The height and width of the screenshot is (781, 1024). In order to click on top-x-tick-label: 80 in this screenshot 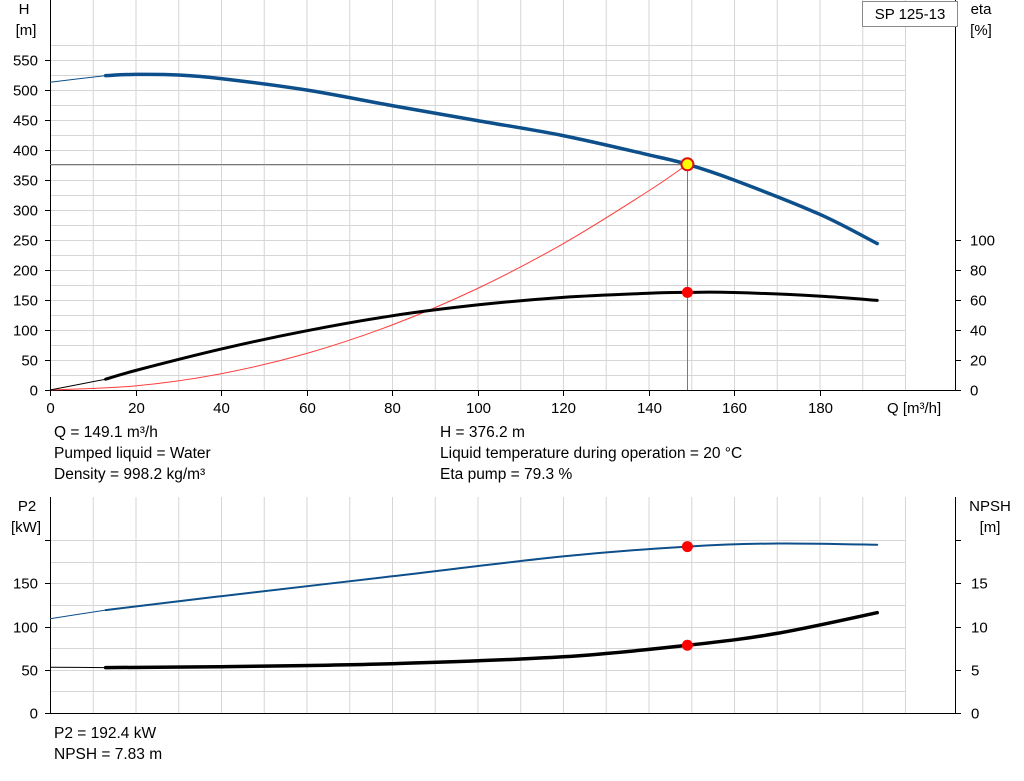, I will do `click(392, 408)`.